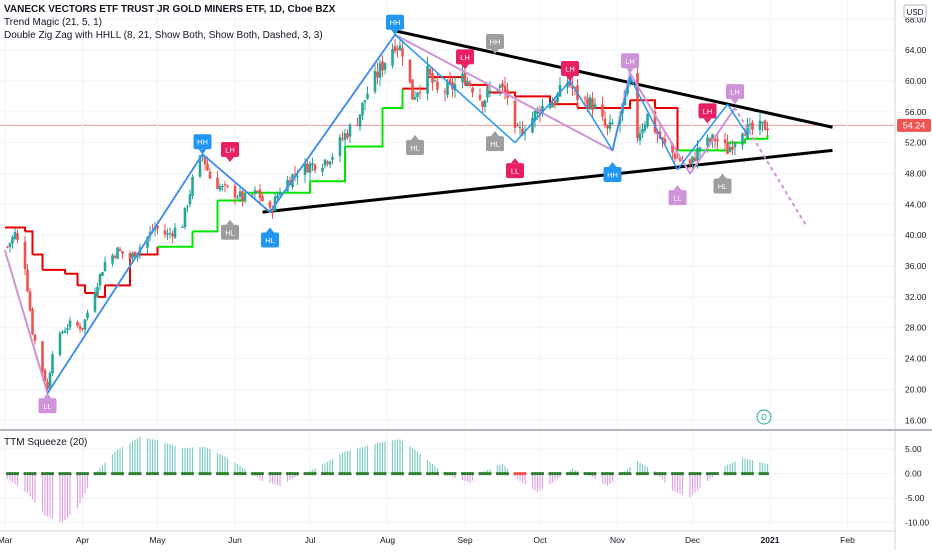 Image resolution: width=932 pixels, height=555 pixels. I want to click on indicator-ttm-squeeze: TTM Squeeze (20), so click(46, 442).